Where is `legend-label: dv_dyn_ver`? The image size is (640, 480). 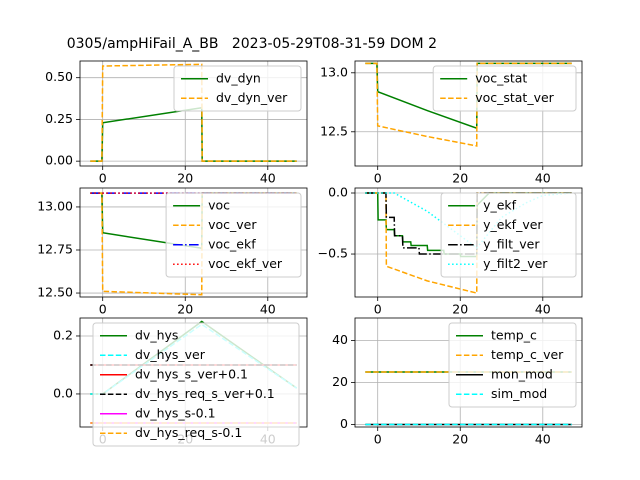 legend-label: dv_dyn_ver is located at coordinates (252, 97).